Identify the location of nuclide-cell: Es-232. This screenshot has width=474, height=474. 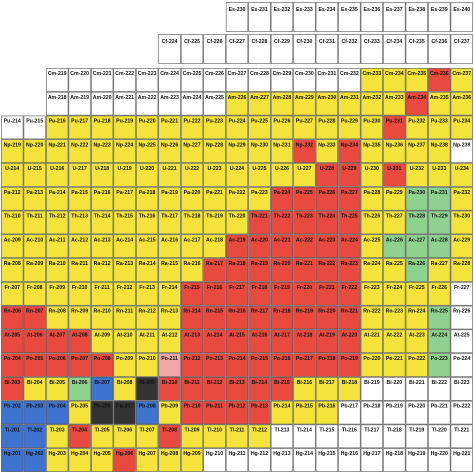
(282, 17).